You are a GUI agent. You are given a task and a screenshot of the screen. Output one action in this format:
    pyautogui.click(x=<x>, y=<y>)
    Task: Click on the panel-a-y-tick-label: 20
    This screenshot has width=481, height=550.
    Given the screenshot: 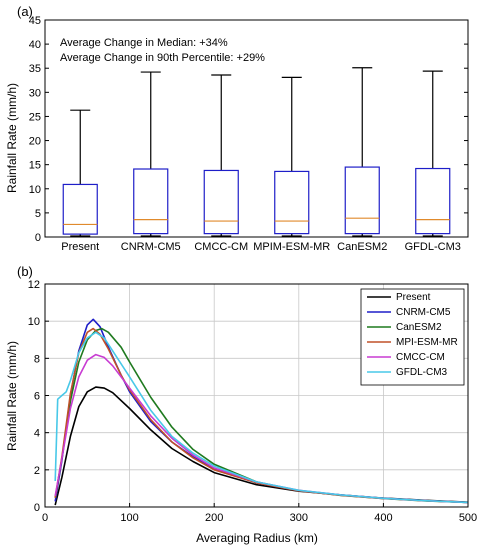 What is the action you would take?
    pyautogui.click(x=35, y=142)
    